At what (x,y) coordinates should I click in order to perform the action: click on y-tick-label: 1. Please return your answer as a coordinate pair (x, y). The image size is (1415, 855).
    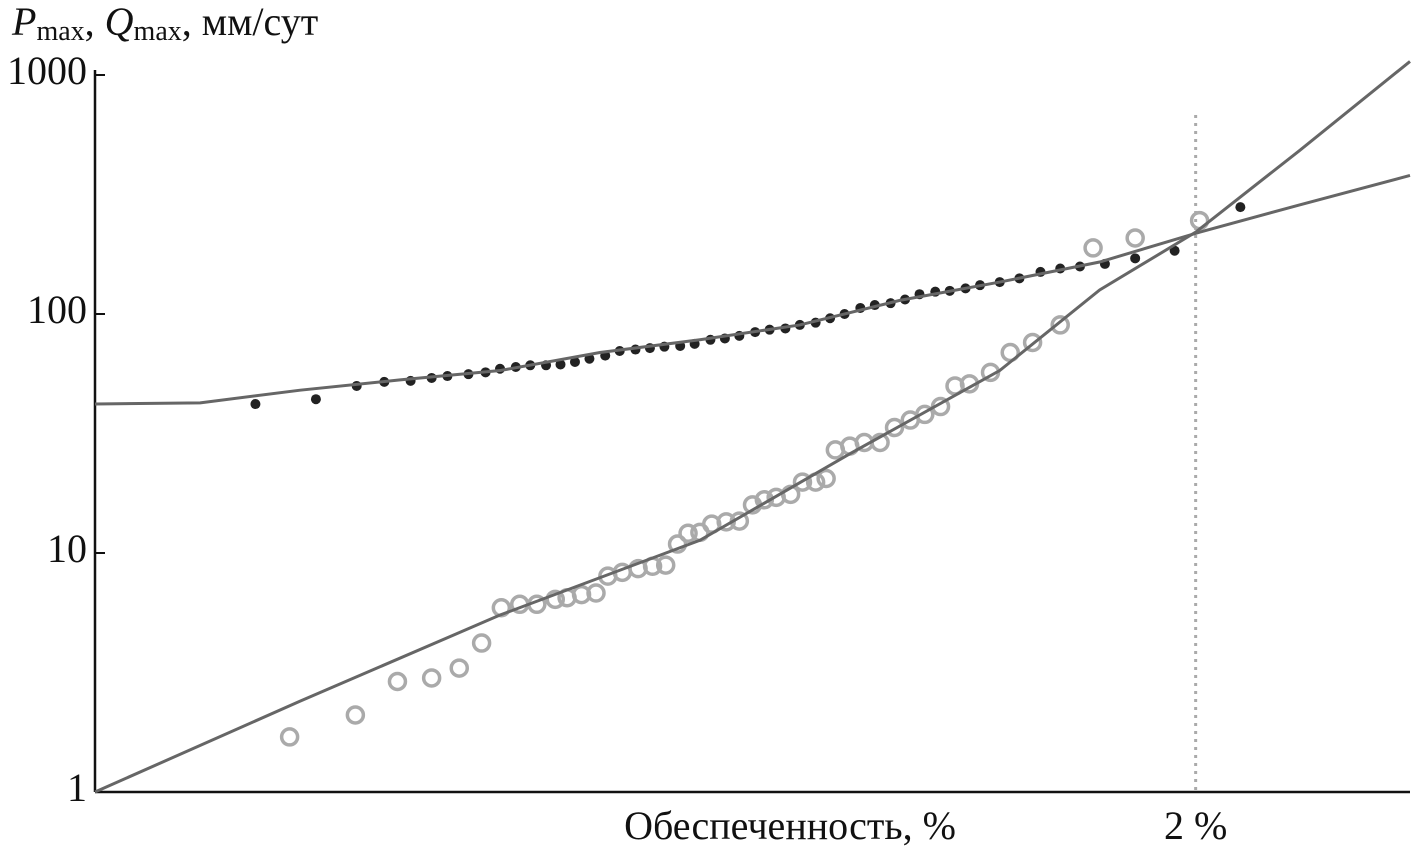
    Looking at the image, I should click on (77, 787).